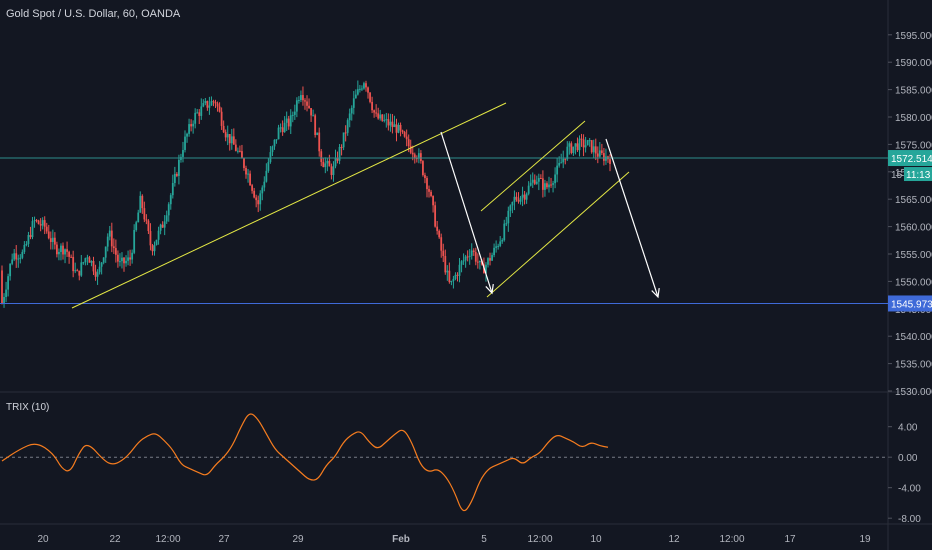 The image size is (932, 550). Describe the element at coordinates (913, 63) in the screenshot. I see `price-tick-label: 1590.000` at that location.